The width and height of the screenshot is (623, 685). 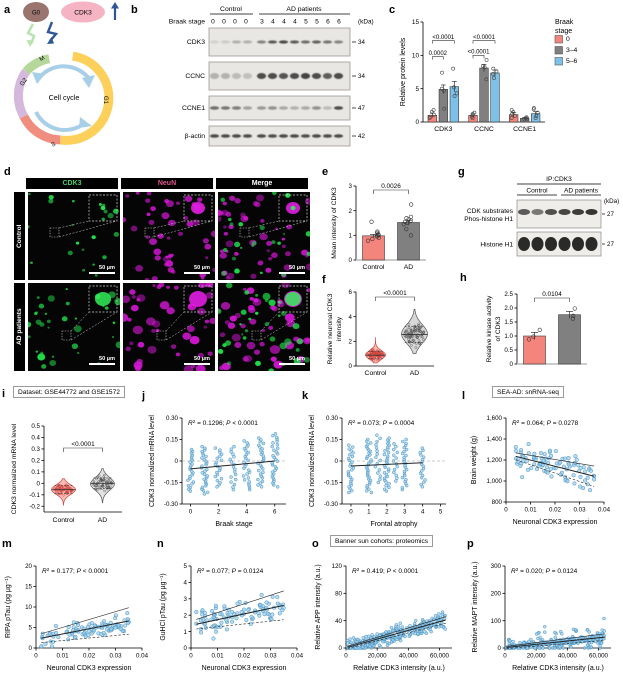 What do you see at coordinates (7, 544) in the screenshot?
I see `panel-m-letter: m` at bounding box center [7, 544].